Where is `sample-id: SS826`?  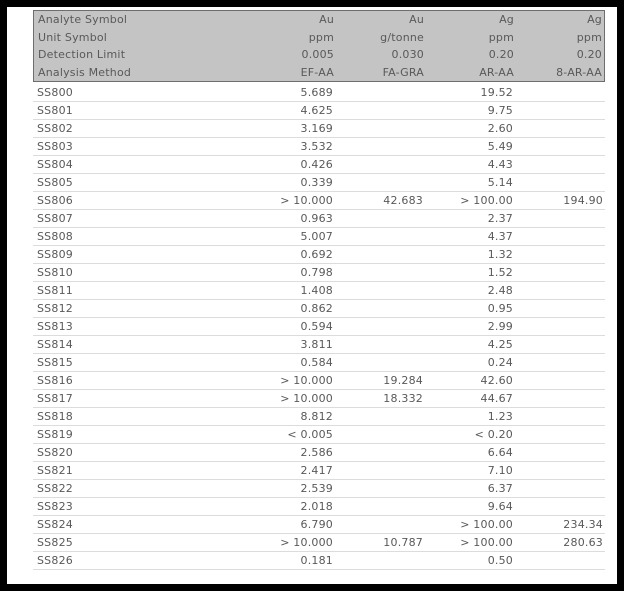 sample-id: SS826 is located at coordinates (55, 560).